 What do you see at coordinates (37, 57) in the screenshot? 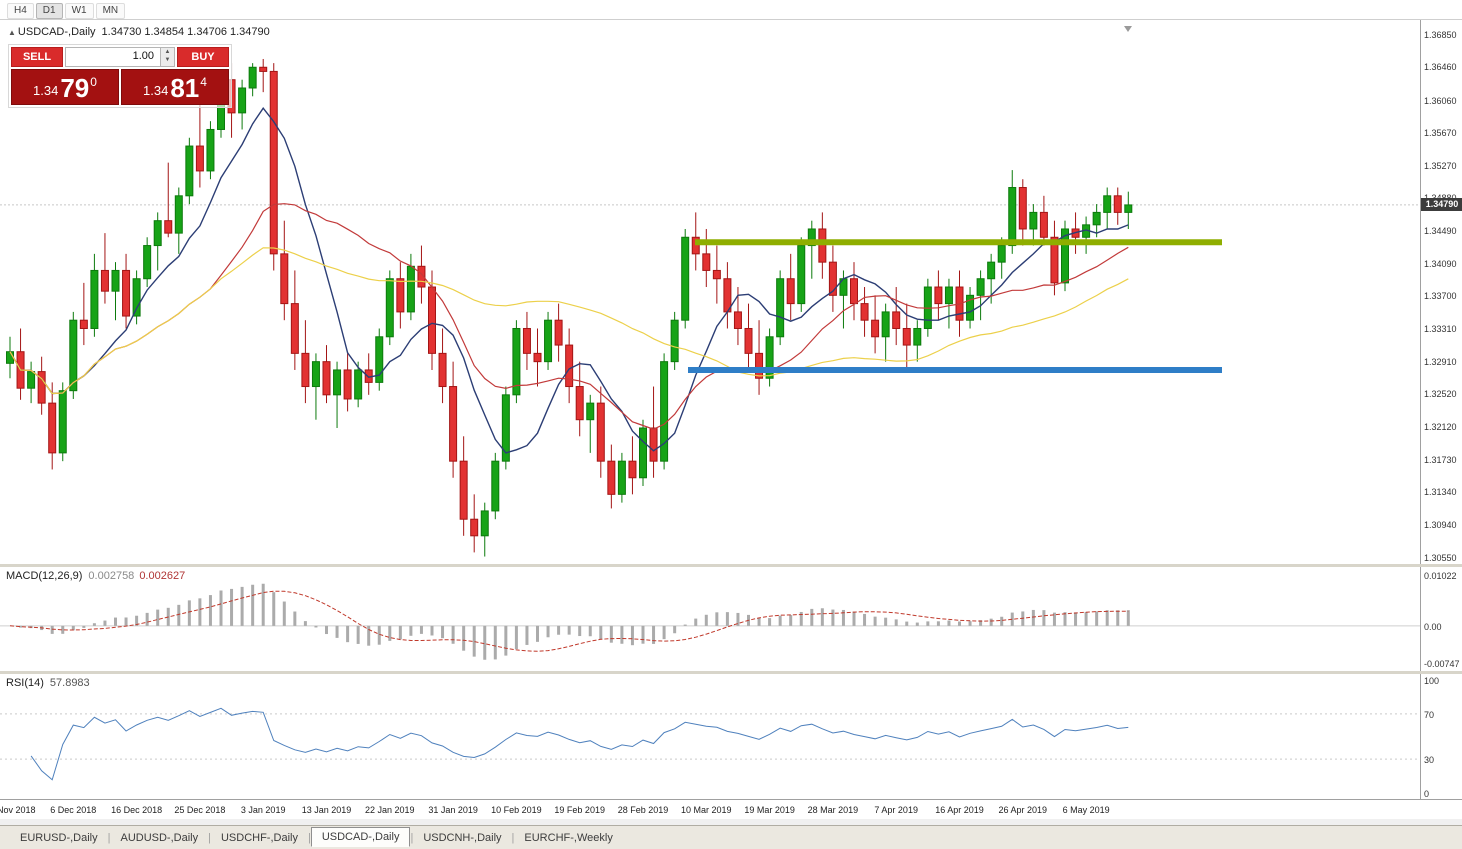
I see `sell-button: SELL` at bounding box center [37, 57].